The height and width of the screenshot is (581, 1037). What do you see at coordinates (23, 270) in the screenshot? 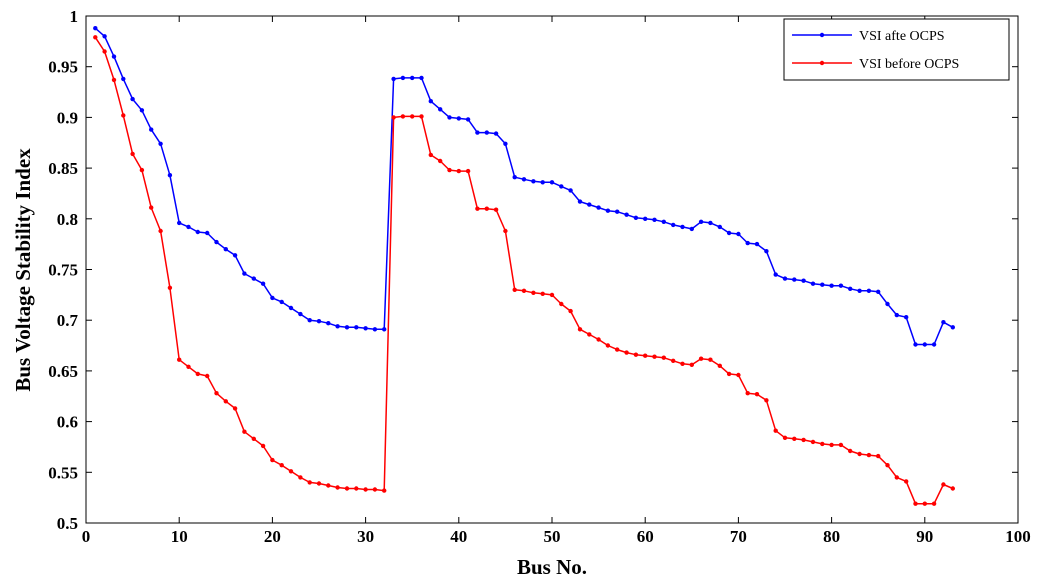
I see `y-axis-title: Bus Voltage Stability Index` at bounding box center [23, 270].